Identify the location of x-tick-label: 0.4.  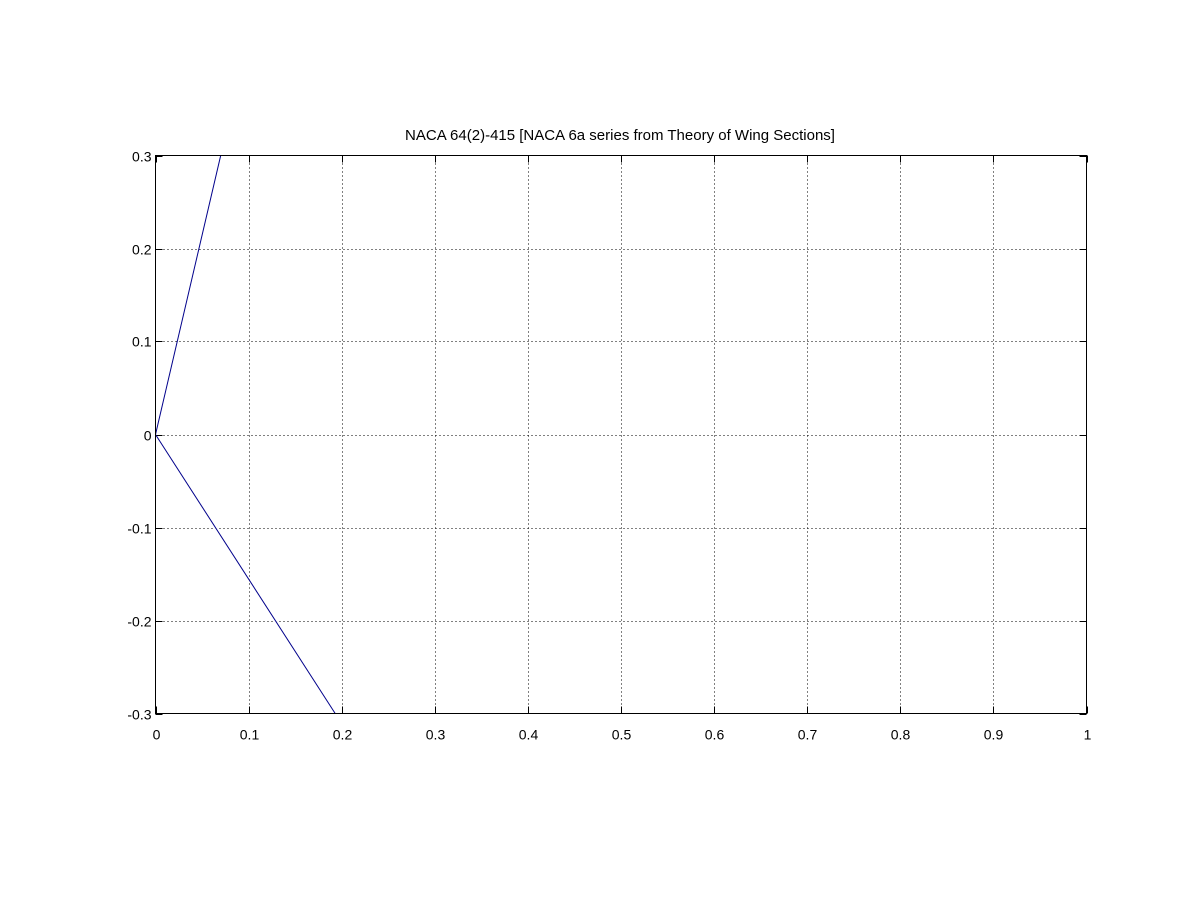
(529, 735).